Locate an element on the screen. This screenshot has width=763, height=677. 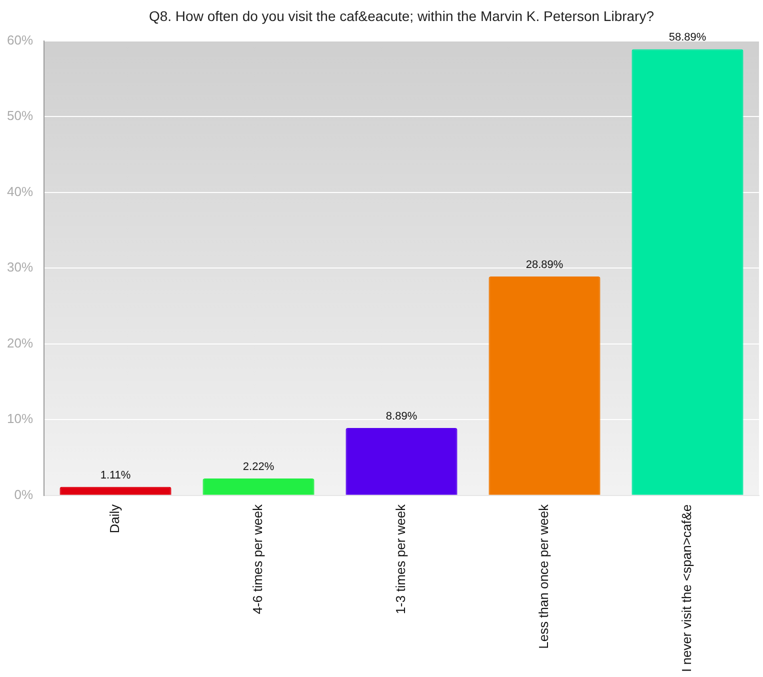
data-label: 28.89% is located at coordinates (545, 265).